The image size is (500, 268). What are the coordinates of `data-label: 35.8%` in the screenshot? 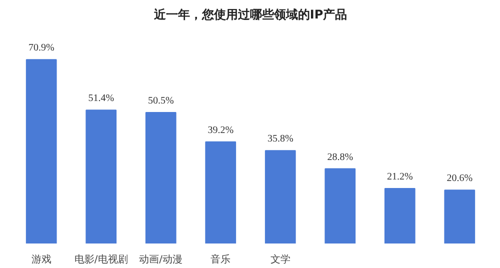 It's located at (280, 139).